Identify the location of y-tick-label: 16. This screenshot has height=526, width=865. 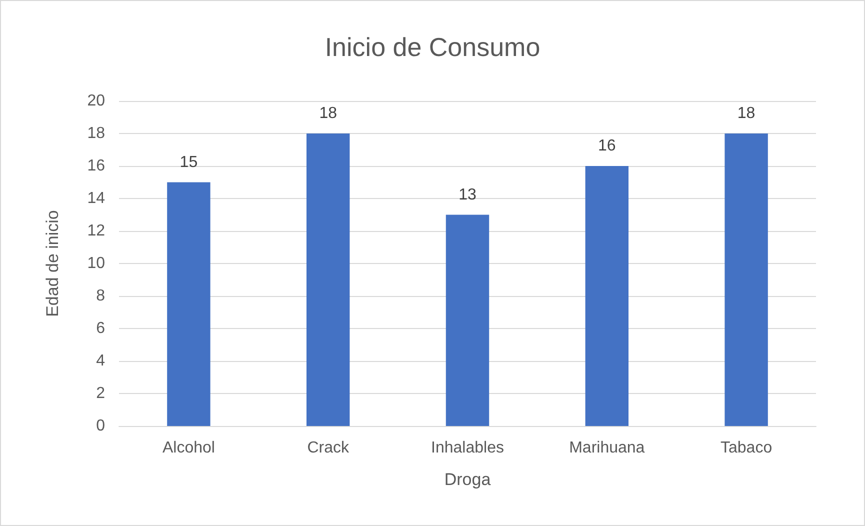
(96, 166).